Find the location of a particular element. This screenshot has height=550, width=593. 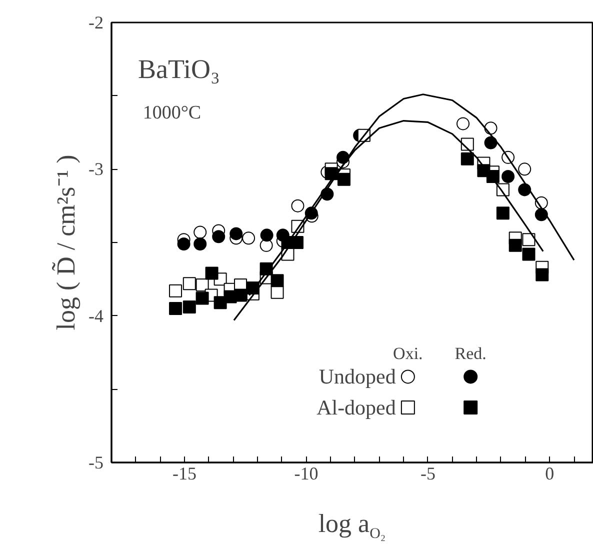

y-tick-label: -3 is located at coordinates (96, 169).